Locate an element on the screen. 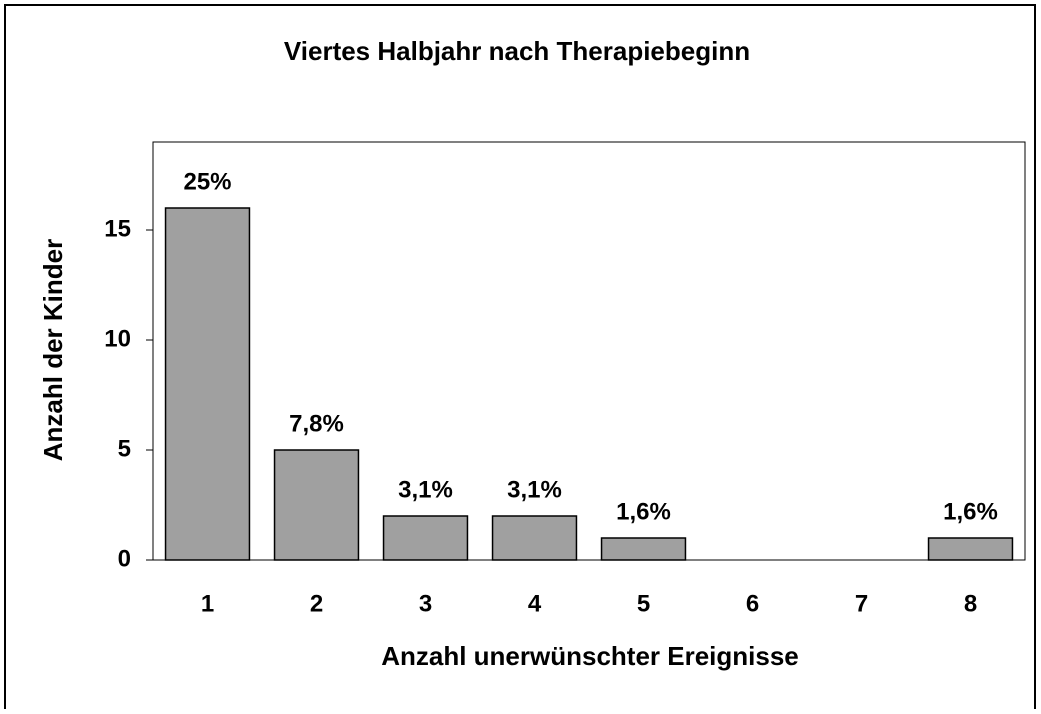 Image resolution: width=1041 pixels, height=714 pixels. data-label: 7,8% is located at coordinates (316, 423).